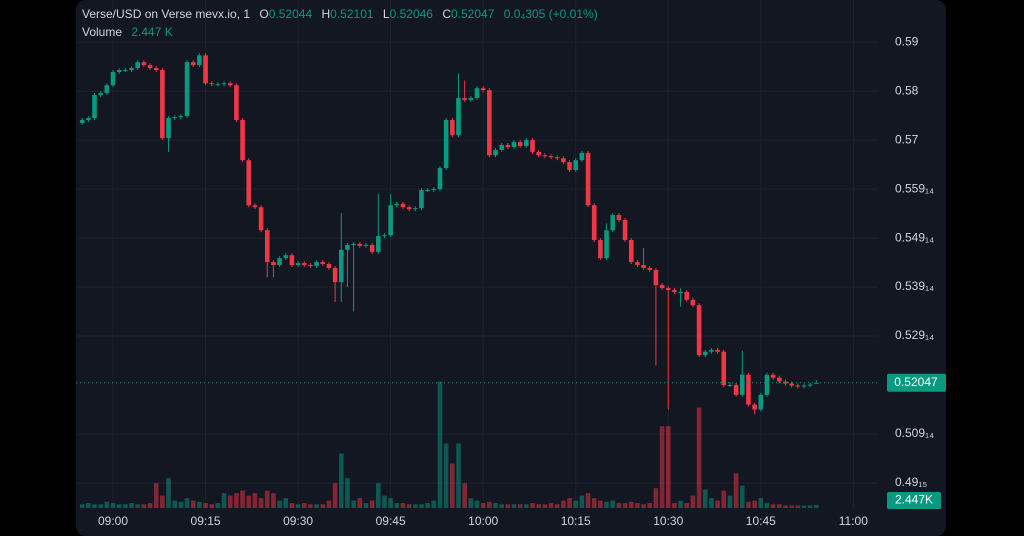 This screenshot has width=1024, height=536. I want to click on price-label-box, so click(916, 382).